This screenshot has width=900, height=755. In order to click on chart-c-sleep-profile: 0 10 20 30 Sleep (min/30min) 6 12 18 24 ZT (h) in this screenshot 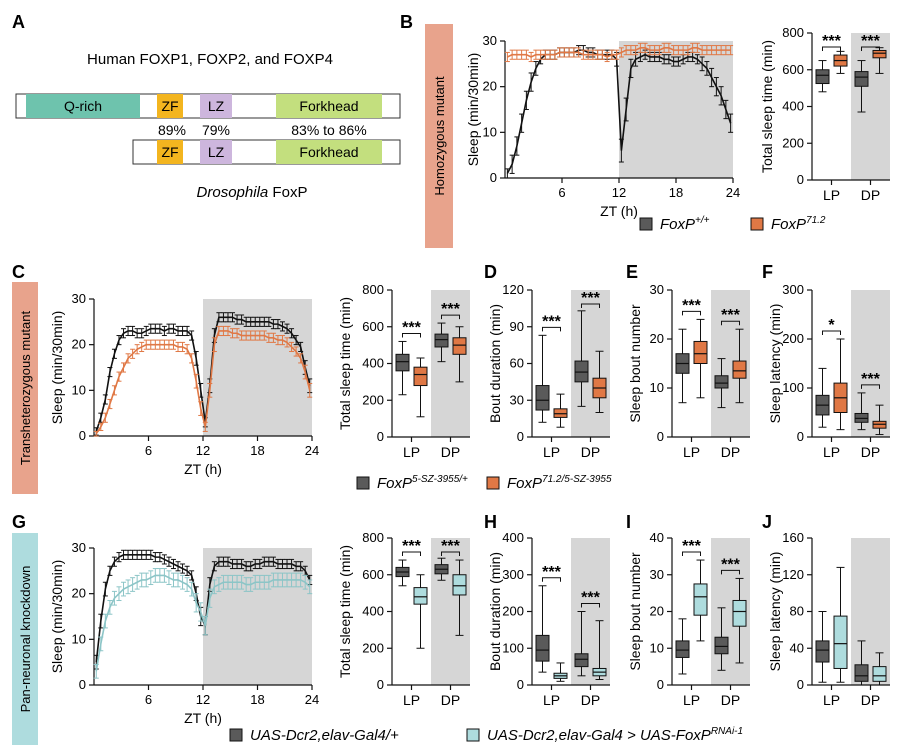, I will do `click(184, 384)`.